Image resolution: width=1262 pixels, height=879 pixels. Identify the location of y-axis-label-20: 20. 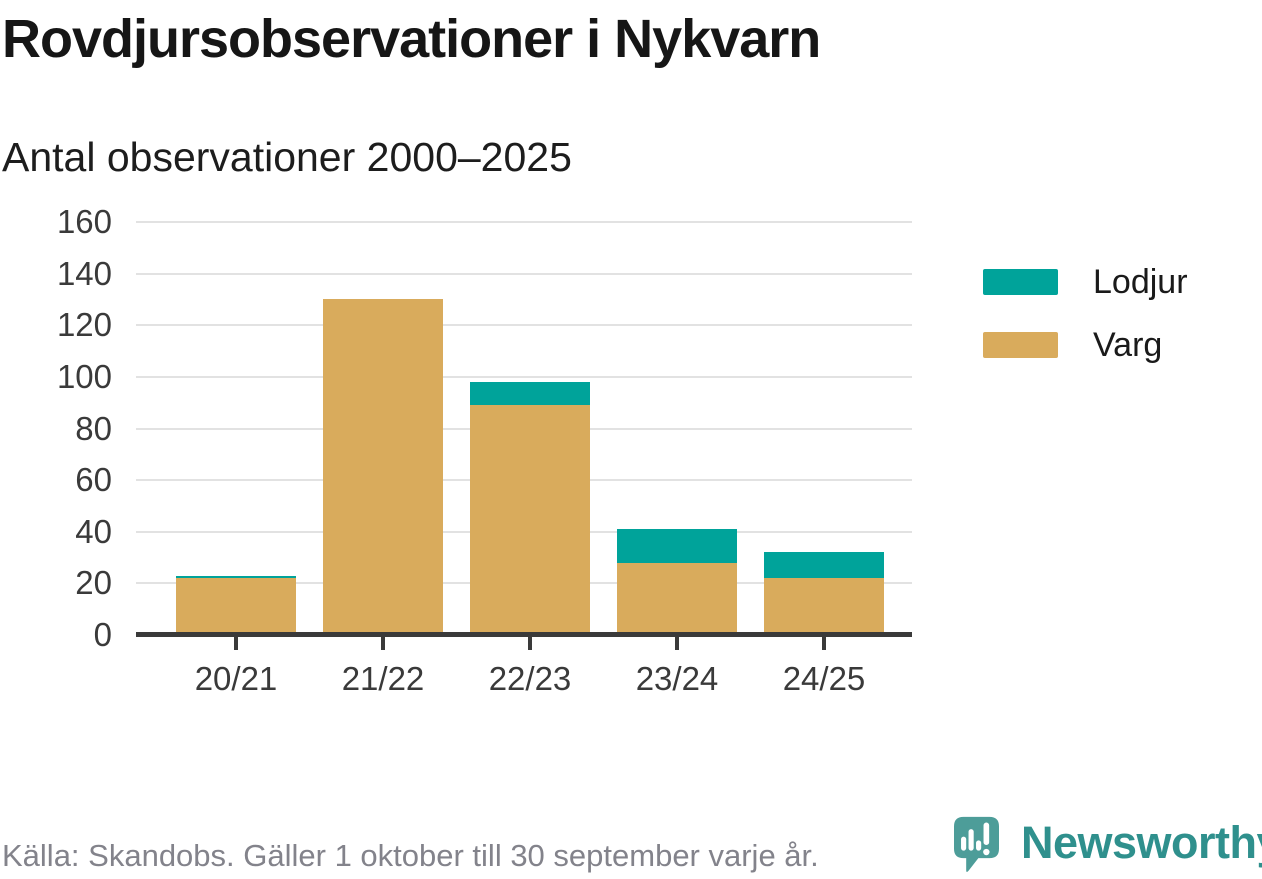
(93, 583).